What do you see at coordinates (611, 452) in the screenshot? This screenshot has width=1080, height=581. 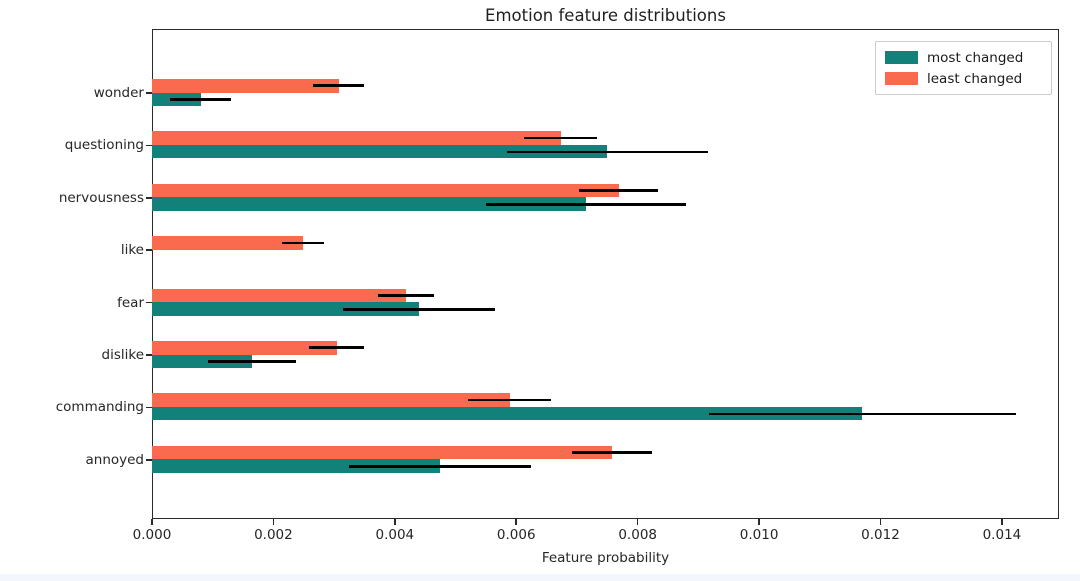 I see `error-bar-least-changed-annoyed` at bounding box center [611, 452].